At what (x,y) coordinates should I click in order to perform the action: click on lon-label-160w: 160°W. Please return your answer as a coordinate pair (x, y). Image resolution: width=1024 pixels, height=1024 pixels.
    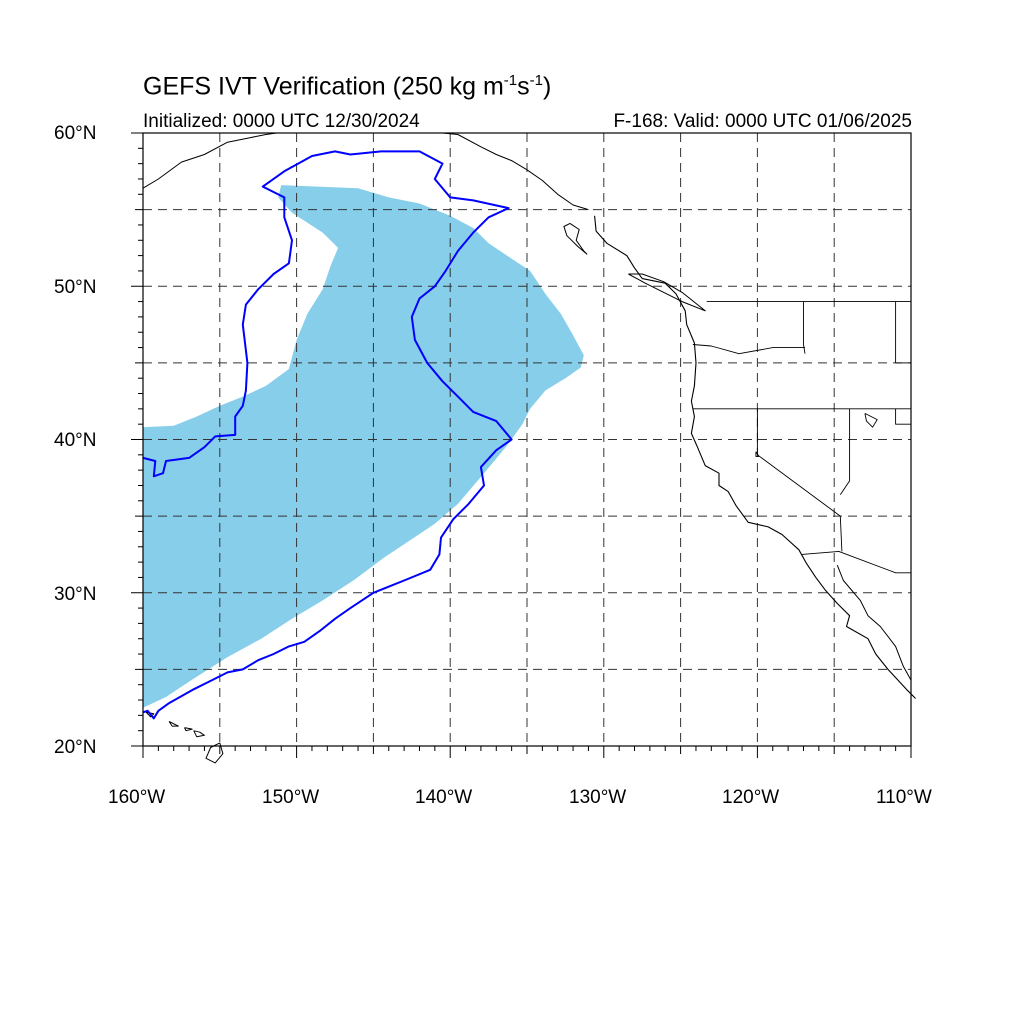
    Looking at the image, I should click on (137, 797).